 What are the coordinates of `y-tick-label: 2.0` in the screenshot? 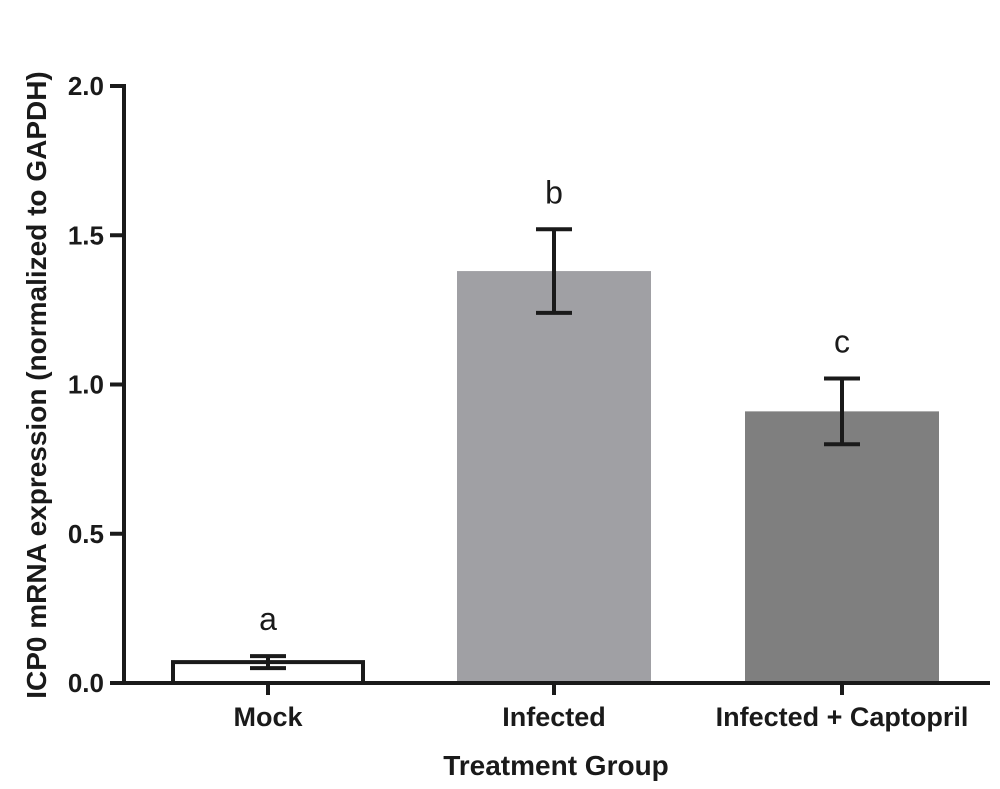 It's located at (86, 86).